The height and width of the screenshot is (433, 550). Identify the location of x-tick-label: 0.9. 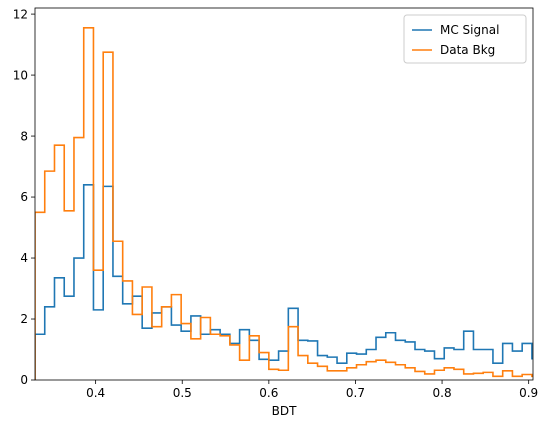
(528, 393).